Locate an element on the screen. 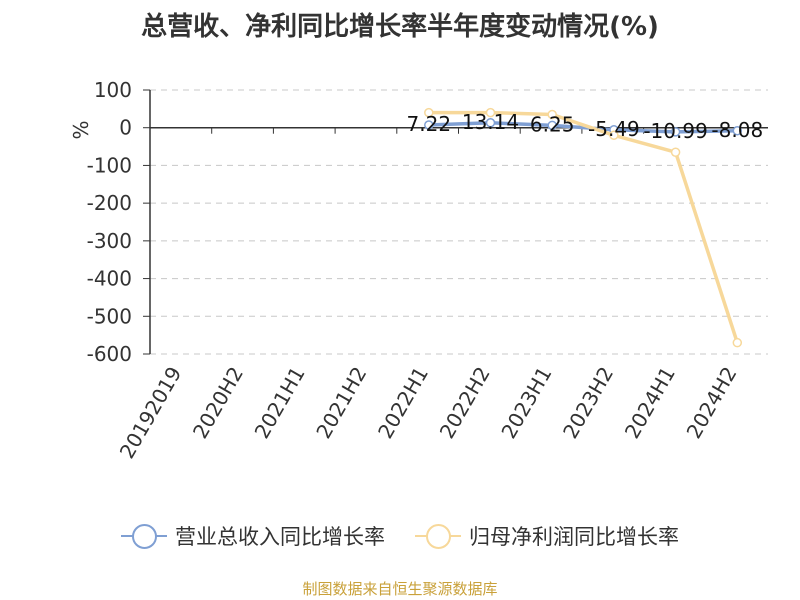 This screenshot has width=800, height=600. x-tick-label-5: 2022H2 is located at coordinates (465, 403).